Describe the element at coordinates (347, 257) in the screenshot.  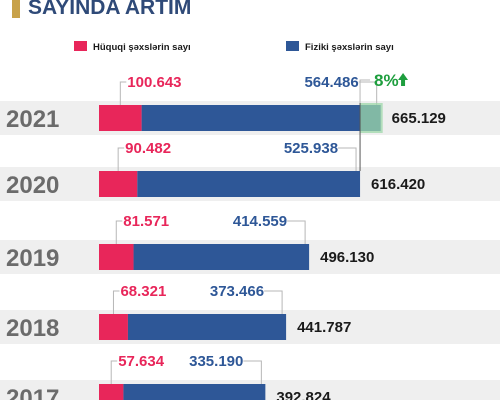
I see `total-value-label: 496.130` at that location.